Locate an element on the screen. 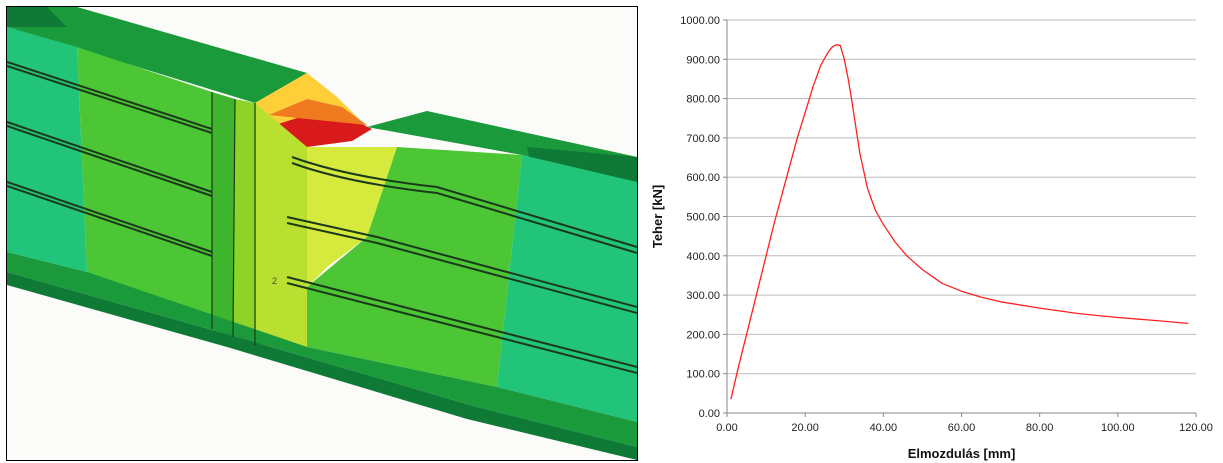 This screenshot has width=1223, height=463. y-tick-label: 200.00 is located at coordinates (703, 335).